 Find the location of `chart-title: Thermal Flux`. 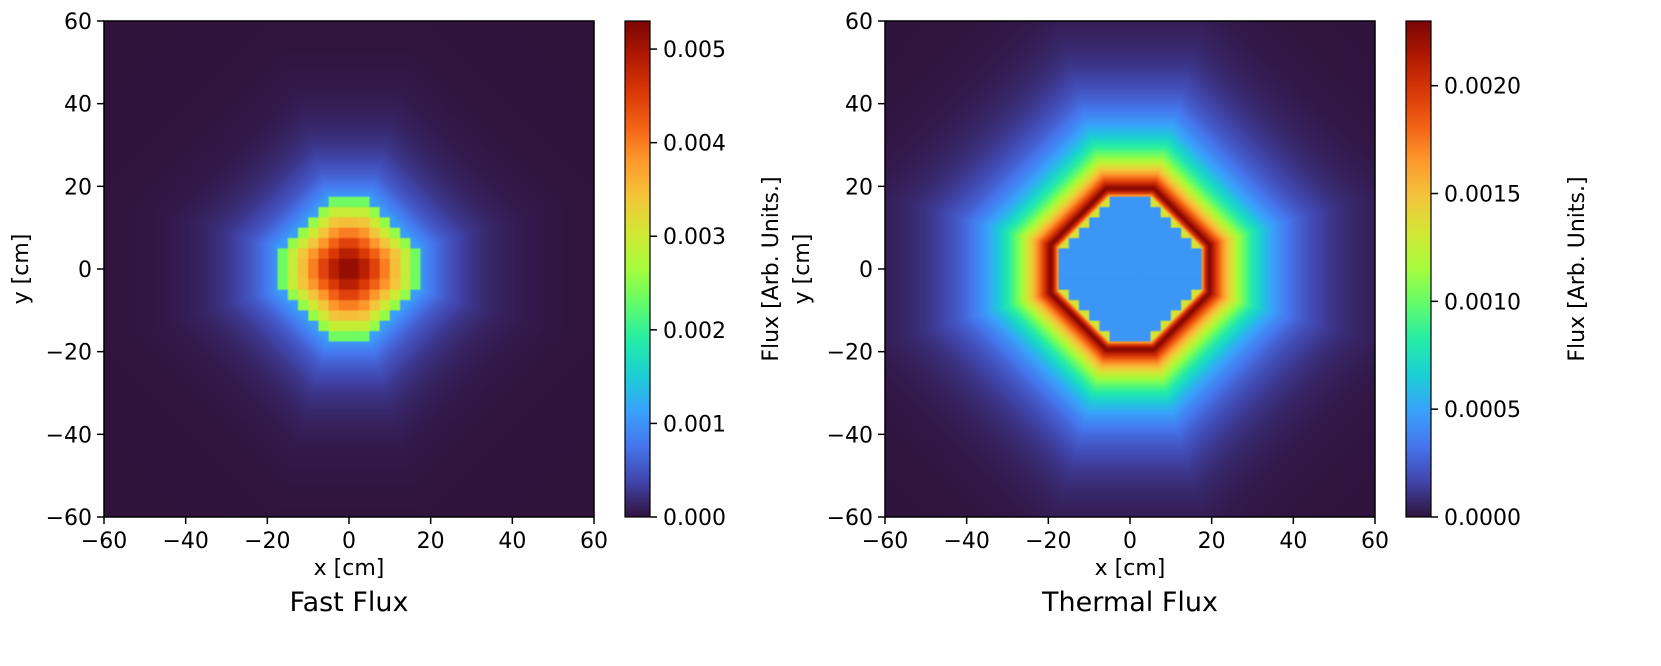

chart-title: Thermal Flux is located at coordinates (1129, 602).